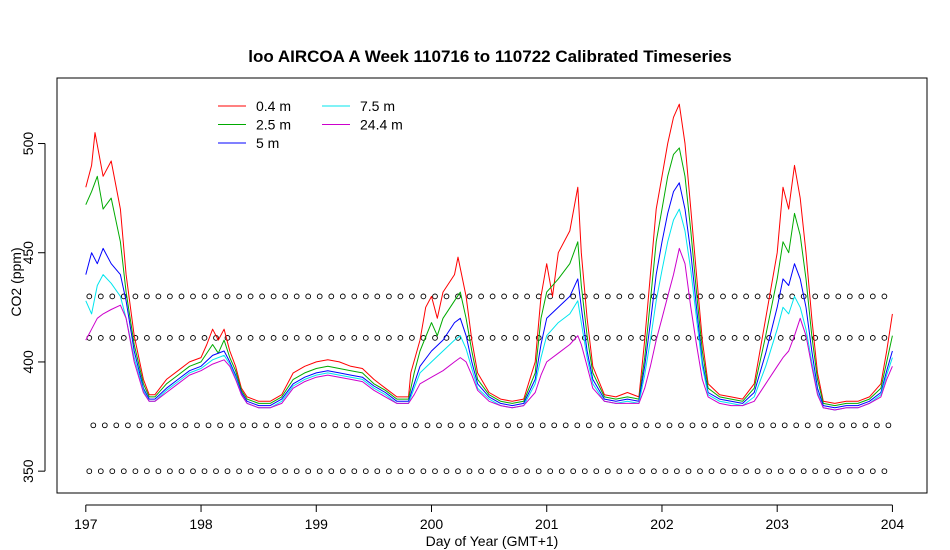 The height and width of the screenshot is (550, 950). Describe the element at coordinates (310, 124) in the screenshot. I see `legend: 0.4 m 2.5 m 5 m 7.5 m 24.4 m` at that location.